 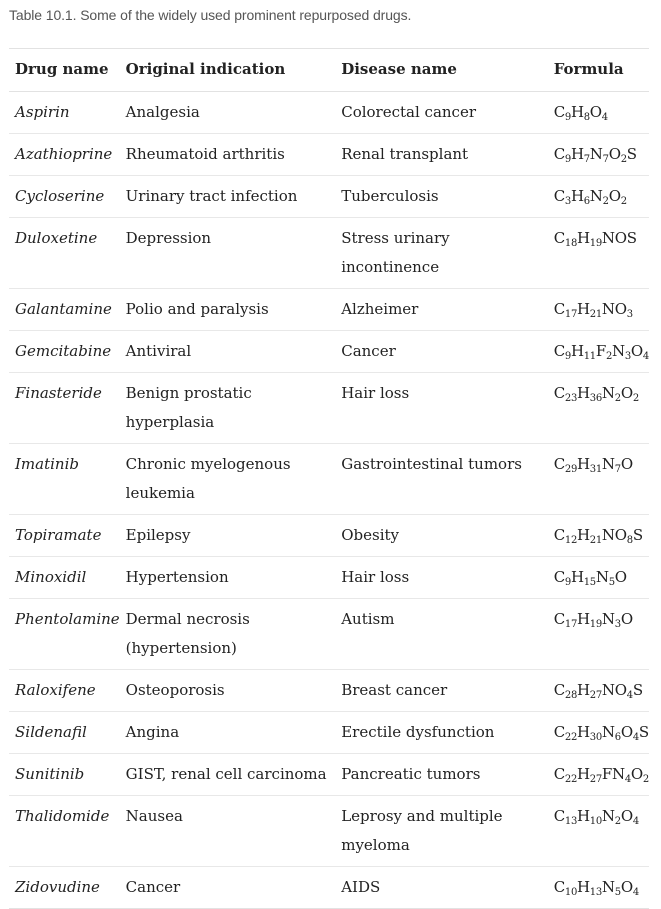 I want to click on drug-name-cell: Imatinib, so click(x=47, y=464).